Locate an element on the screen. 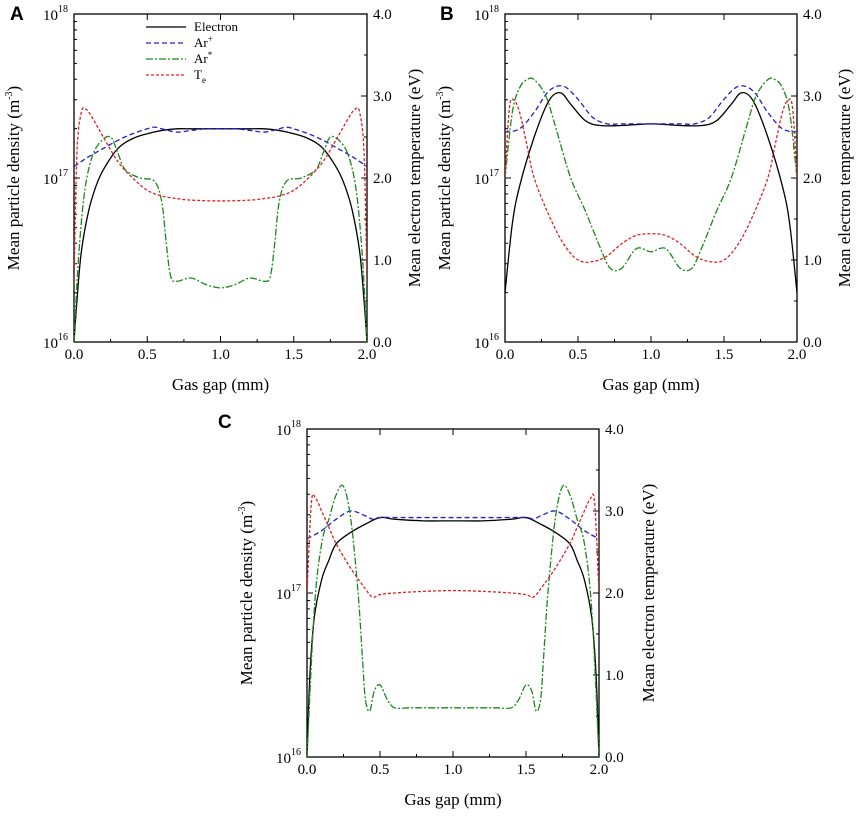 This screenshot has height=816, width=858. panel-label: C is located at coordinates (225, 422).